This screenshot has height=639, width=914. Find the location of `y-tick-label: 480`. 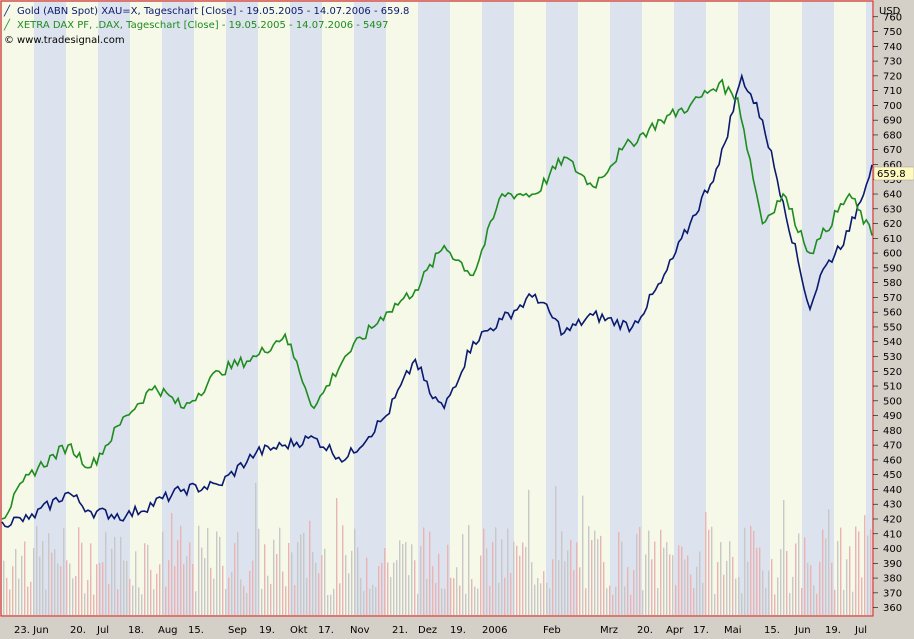

y-tick-label: 480 is located at coordinates (892, 431).